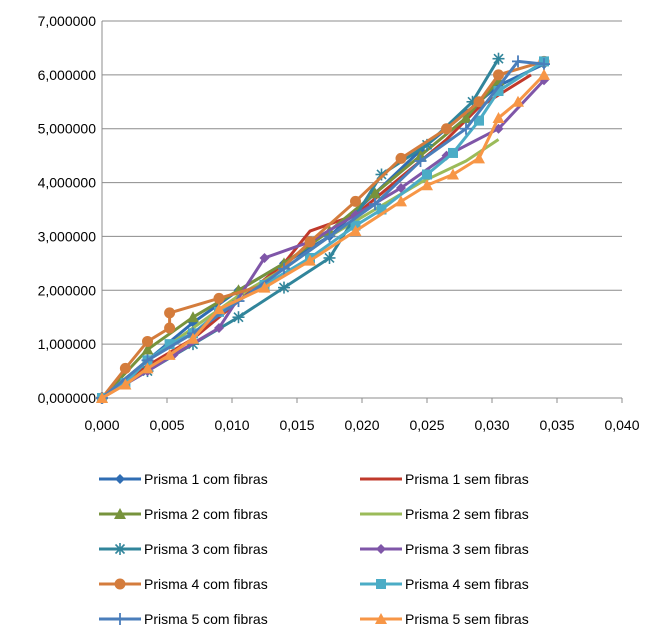 The image size is (649, 633). I want to click on legend-item: Prisma 5 com fibras, so click(183, 619).